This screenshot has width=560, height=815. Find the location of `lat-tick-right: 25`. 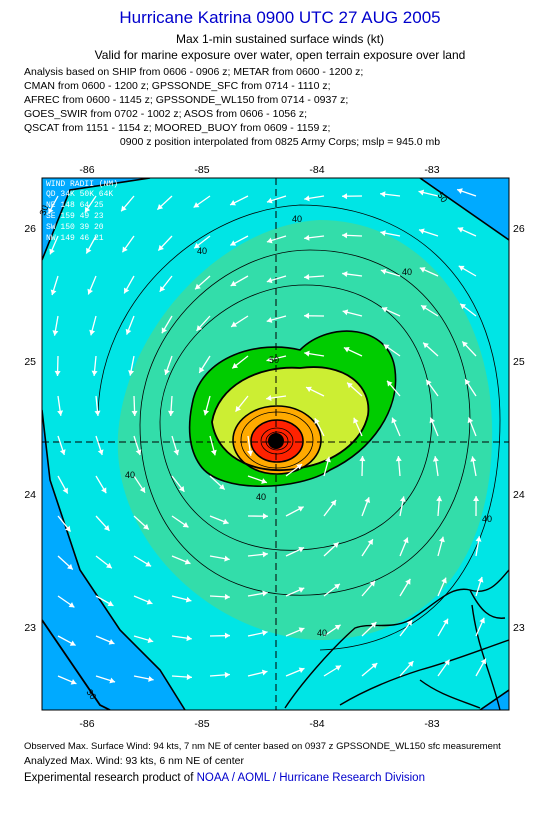

lat-tick-right: 25 is located at coordinates (519, 362).